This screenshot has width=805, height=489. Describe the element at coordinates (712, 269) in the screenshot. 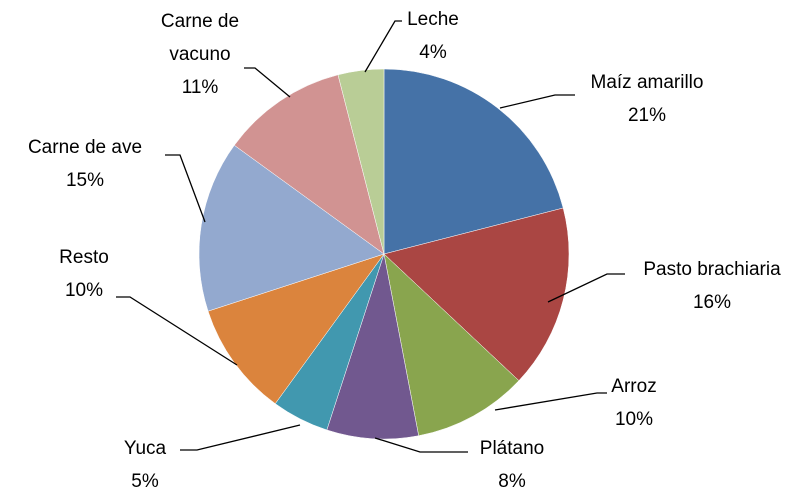

I see `category-label: Pasto brachiaria` at that location.